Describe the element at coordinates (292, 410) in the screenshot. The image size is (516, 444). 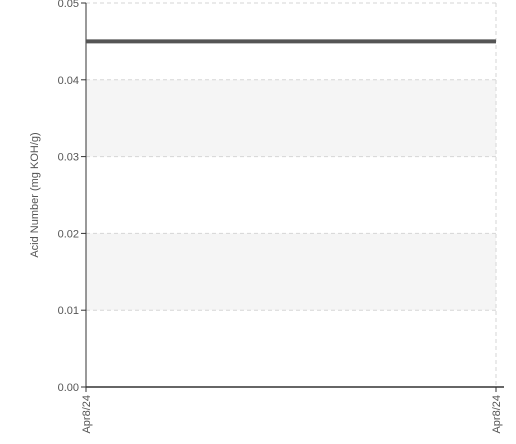
I see `x-axis-ticks: Apr8/24 Apr8/24` at that location.